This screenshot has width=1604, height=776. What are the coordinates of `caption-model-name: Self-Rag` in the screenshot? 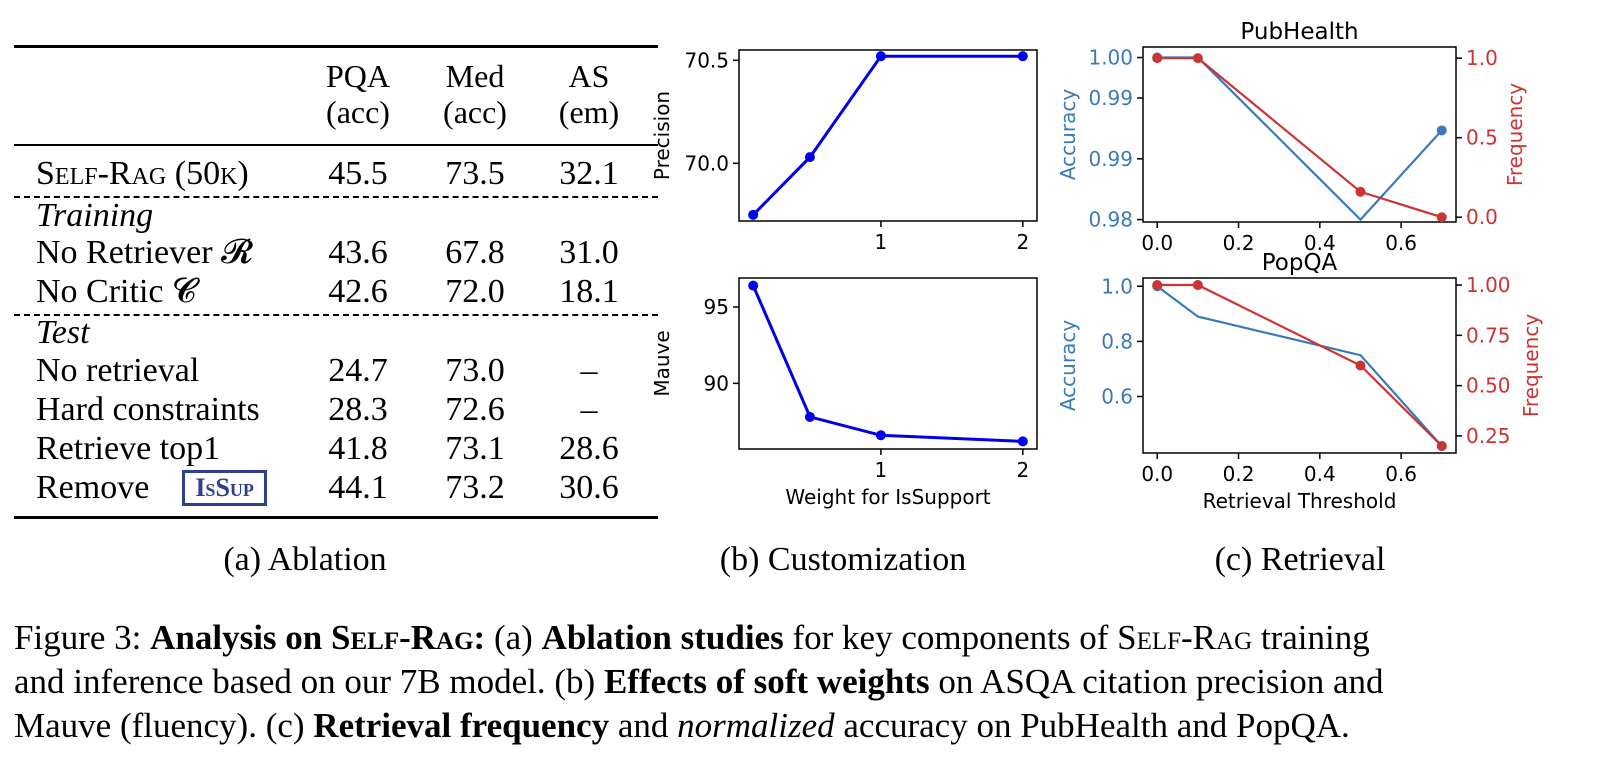 It's located at (1185, 637).